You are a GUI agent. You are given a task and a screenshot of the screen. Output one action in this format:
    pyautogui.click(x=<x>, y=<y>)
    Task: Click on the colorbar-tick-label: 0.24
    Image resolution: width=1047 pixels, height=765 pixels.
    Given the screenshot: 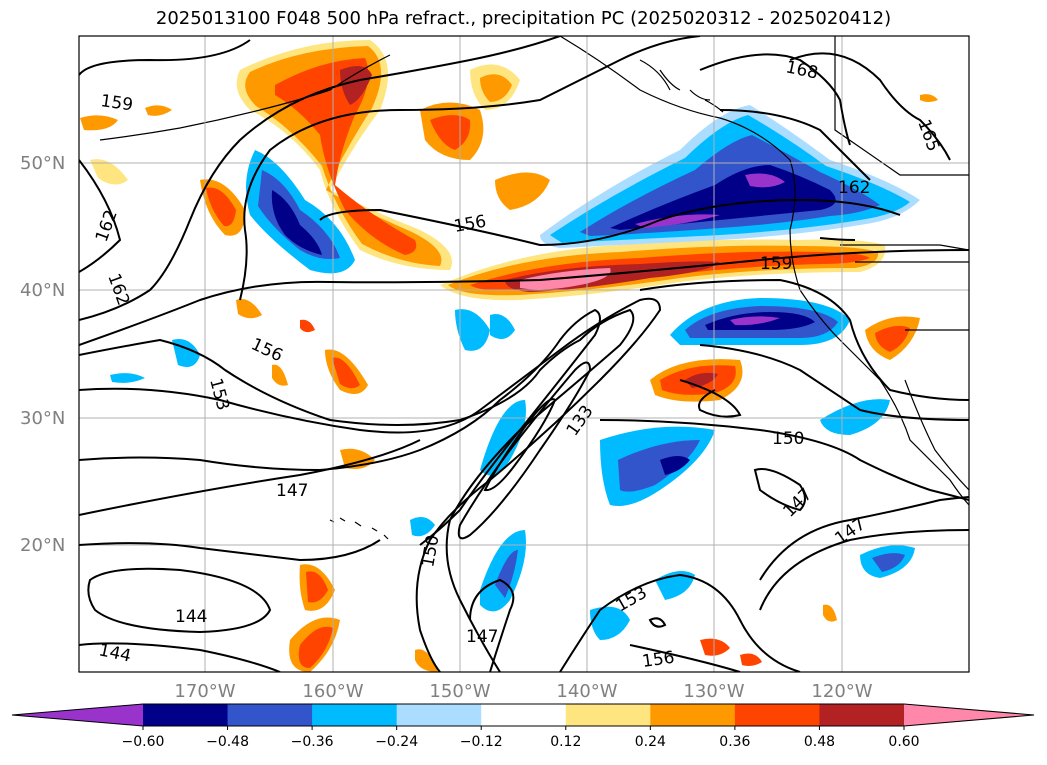 What is the action you would take?
    pyautogui.click(x=650, y=742)
    